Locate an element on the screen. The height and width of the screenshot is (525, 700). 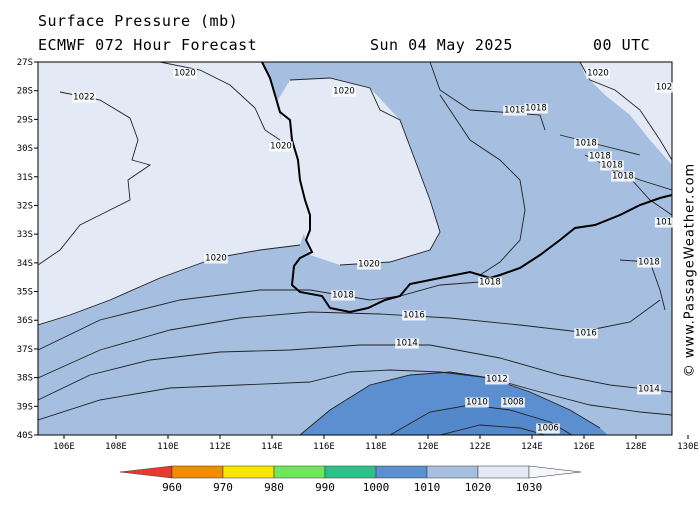
legend-color-boxes is located at coordinates (350, 472).